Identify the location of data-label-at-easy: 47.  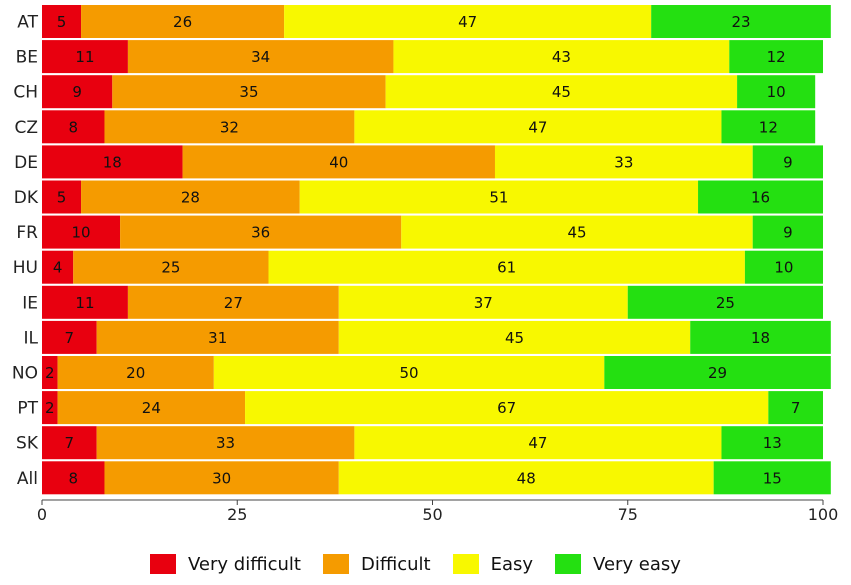
(467, 22).